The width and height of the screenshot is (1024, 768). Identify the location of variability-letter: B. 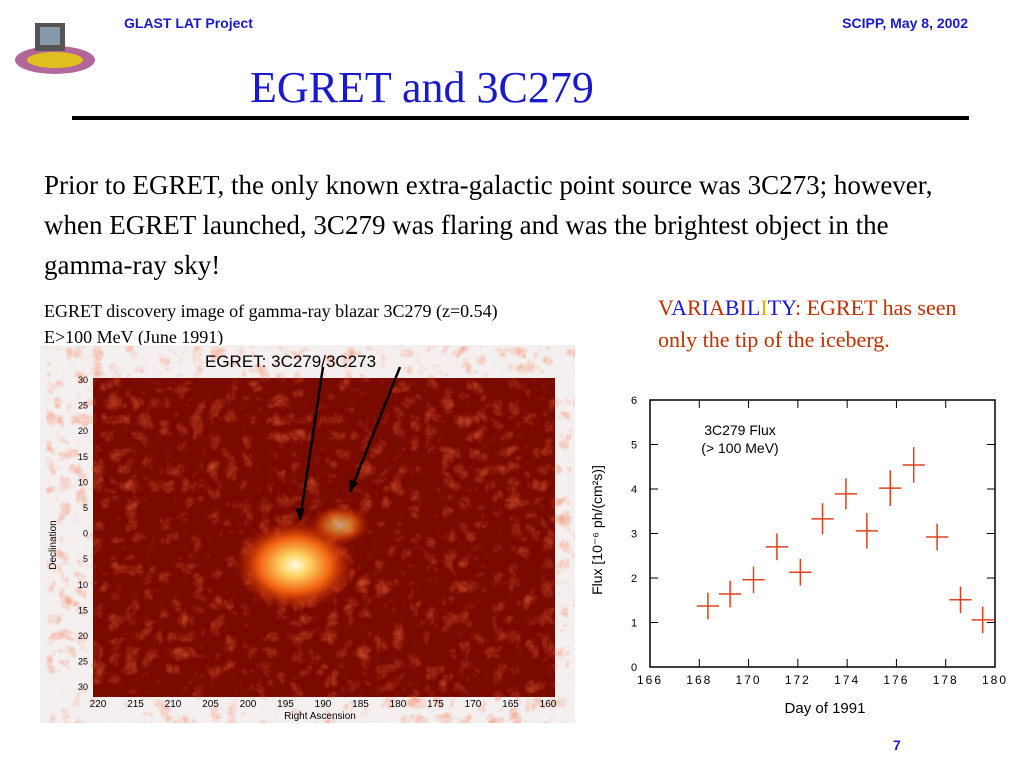
(732, 307).